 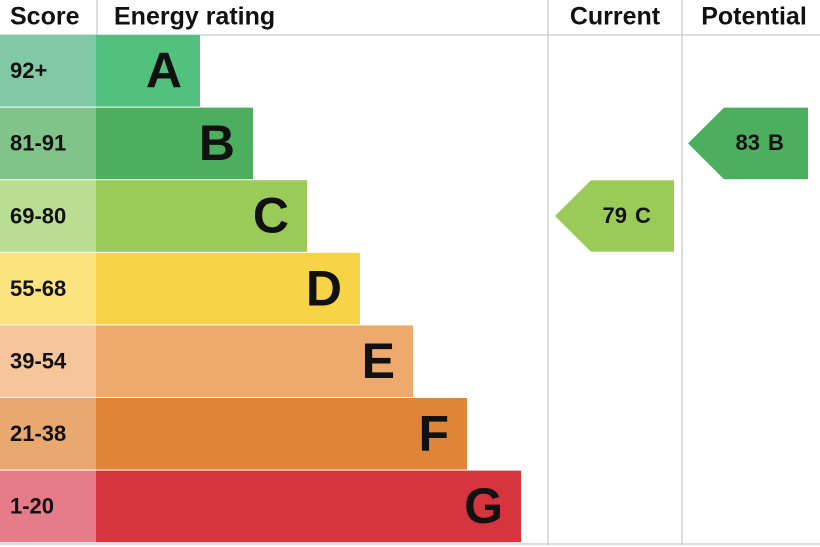 I want to click on rating-letter: D, so click(x=324, y=288).